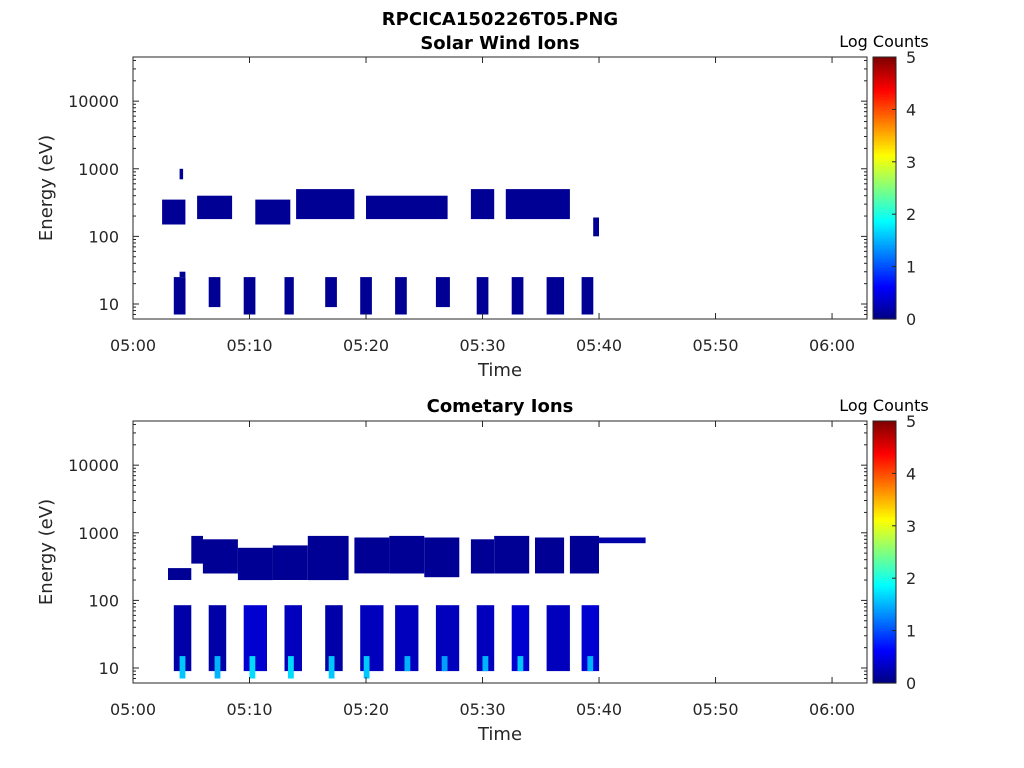 This screenshot has height=768, width=1024. I want to click on colorbar: 0 1 2 3 4 5, so click(894, 552).